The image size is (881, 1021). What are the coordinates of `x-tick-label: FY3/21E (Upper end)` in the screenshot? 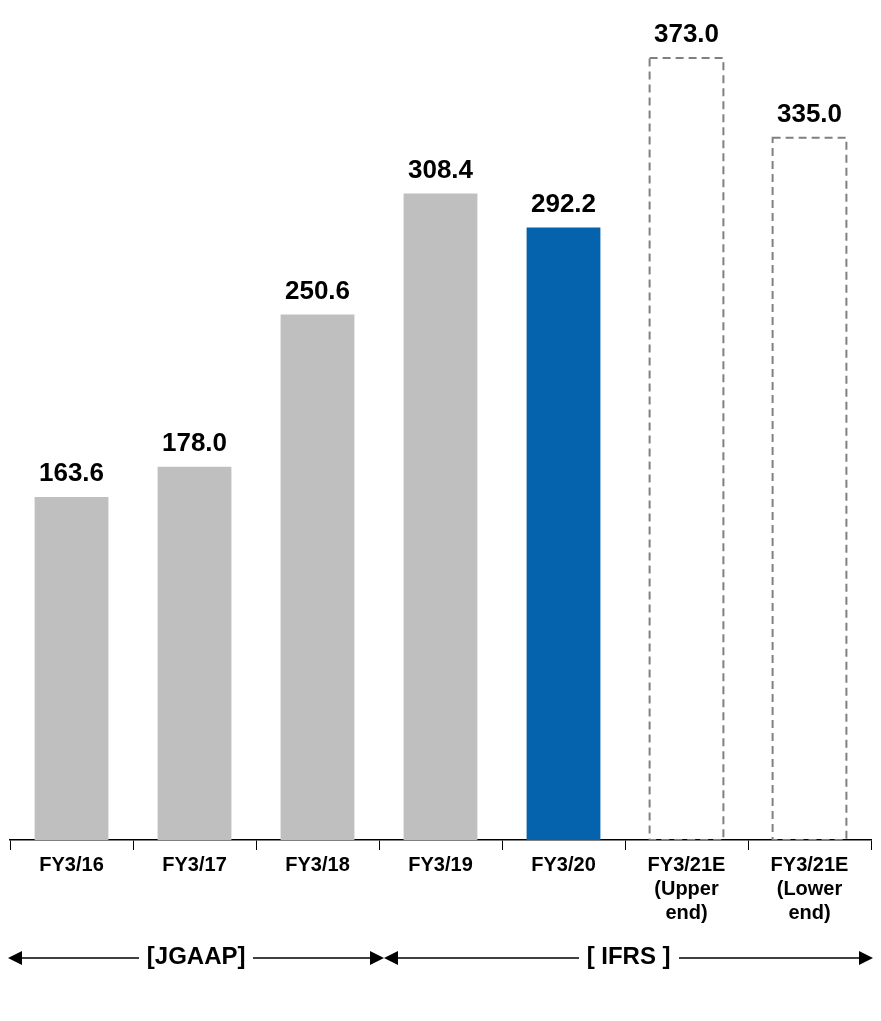 It's located at (686, 887).